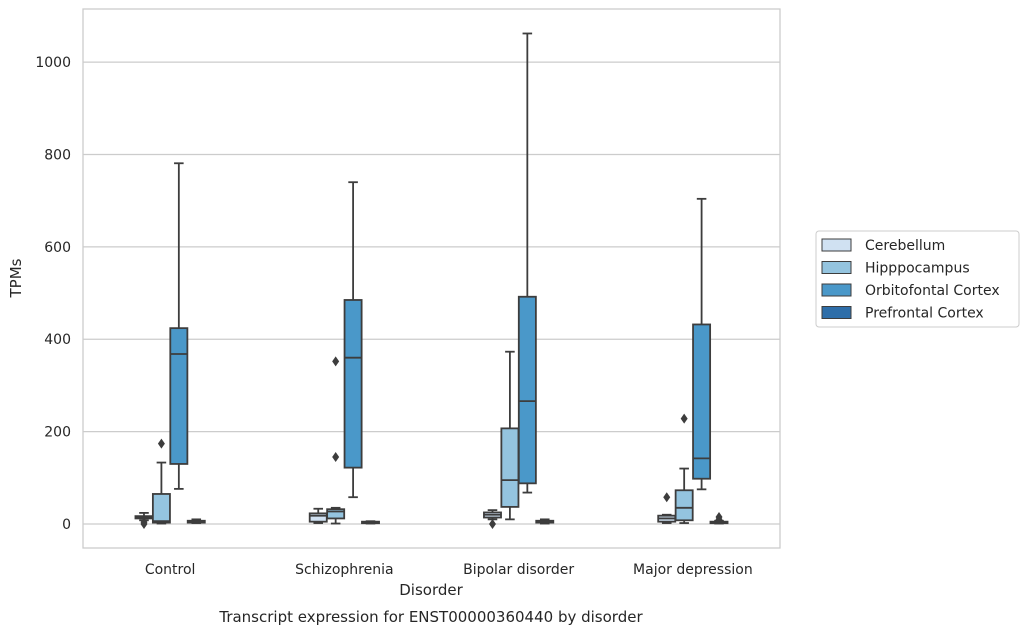 Image resolution: width=1028 pixels, height=634 pixels. I want to click on x-axis-label: Disorder, so click(431, 590).